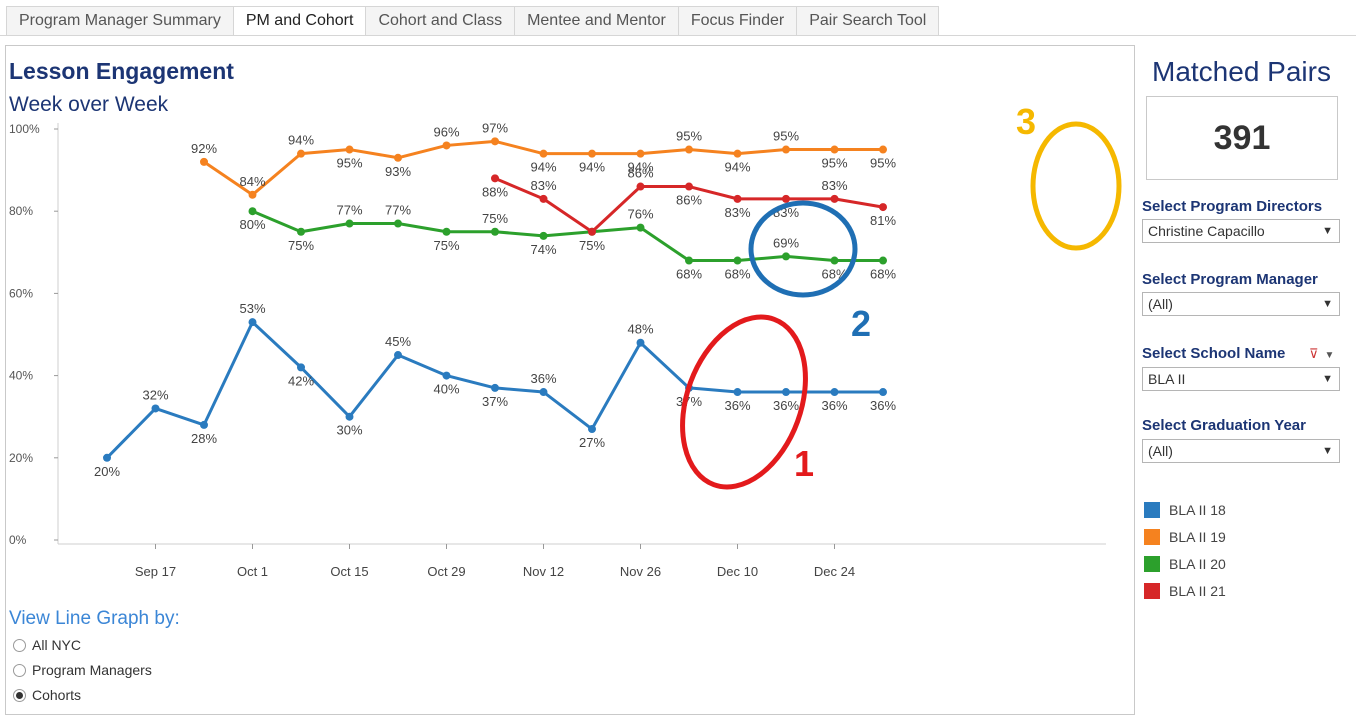 This screenshot has width=1356, height=722. Describe the element at coordinates (868, 21) in the screenshot. I see `tab-pair-search-tool: Pair Search Tool` at that location.